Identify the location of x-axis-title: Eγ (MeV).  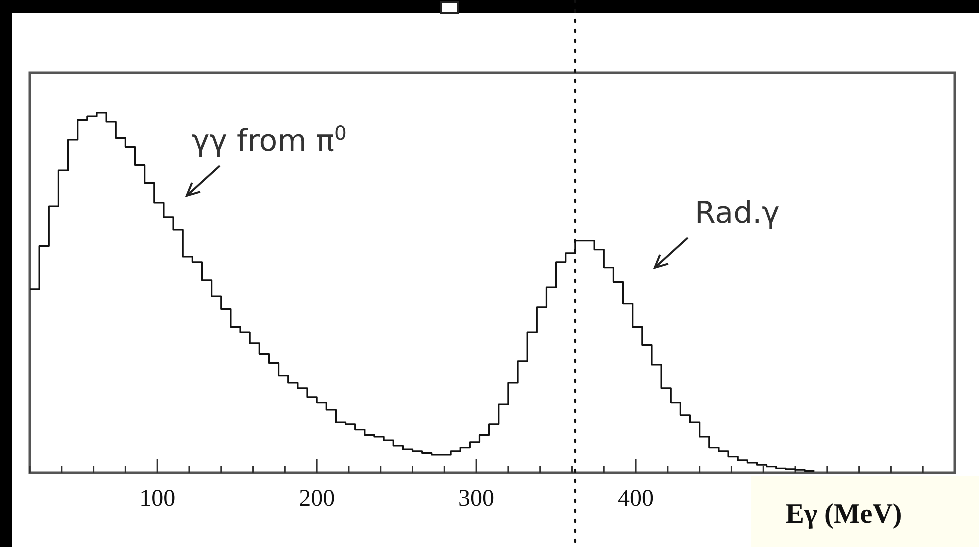
(844, 514).